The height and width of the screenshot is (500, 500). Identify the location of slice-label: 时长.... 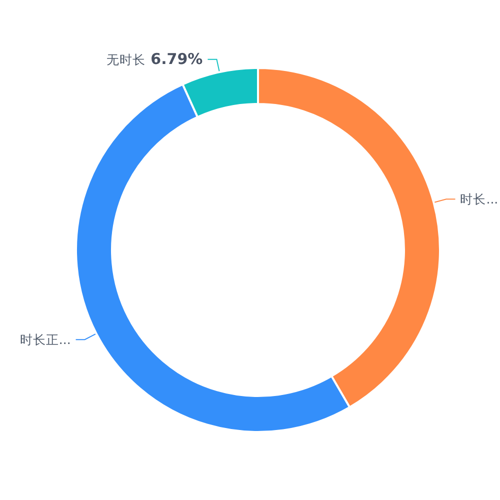
(479, 199).